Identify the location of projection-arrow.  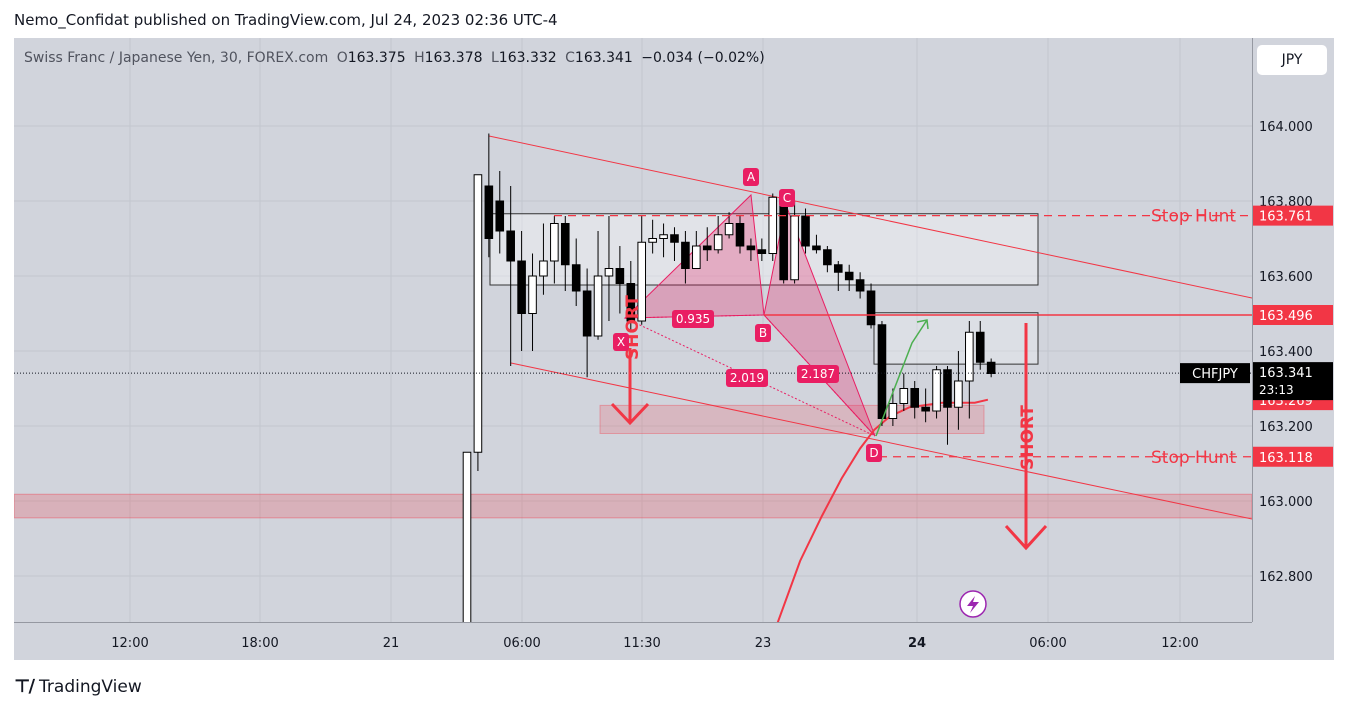
(901, 378).